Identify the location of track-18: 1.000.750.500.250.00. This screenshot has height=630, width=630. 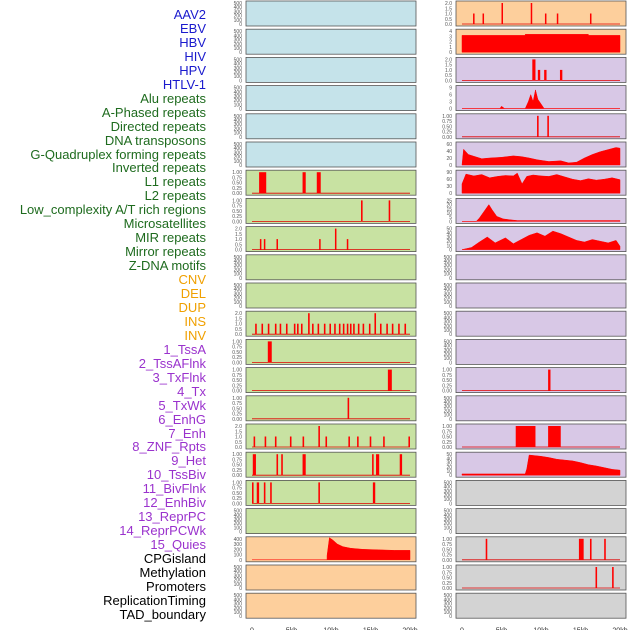
(324, 493).